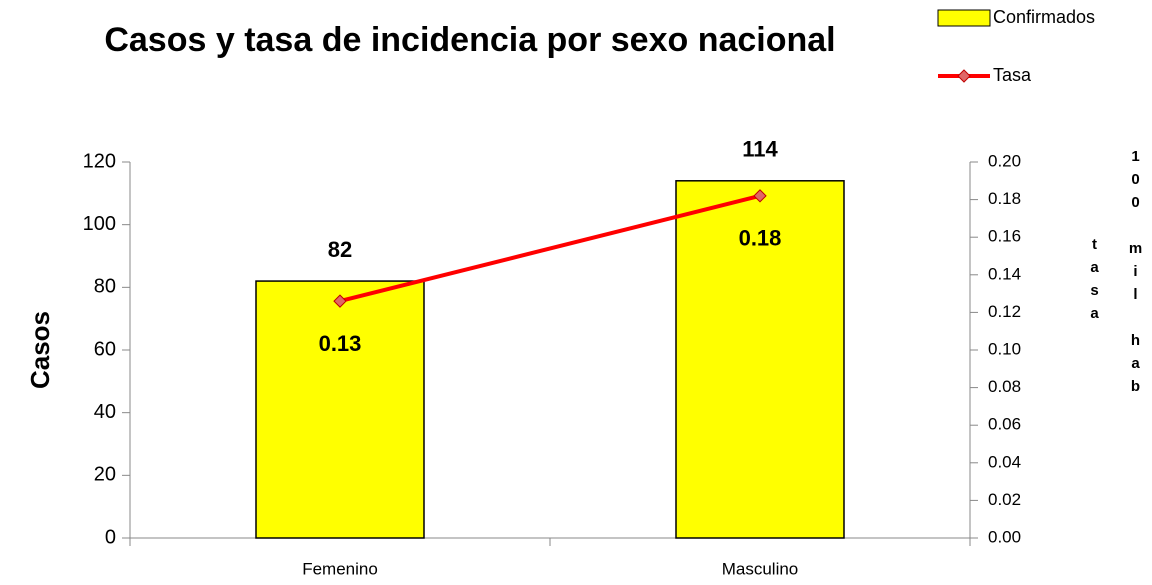  What do you see at coordinates (760, 149) in the screenshot?
I see `data-label: 114` at bounding box center [760, 149].